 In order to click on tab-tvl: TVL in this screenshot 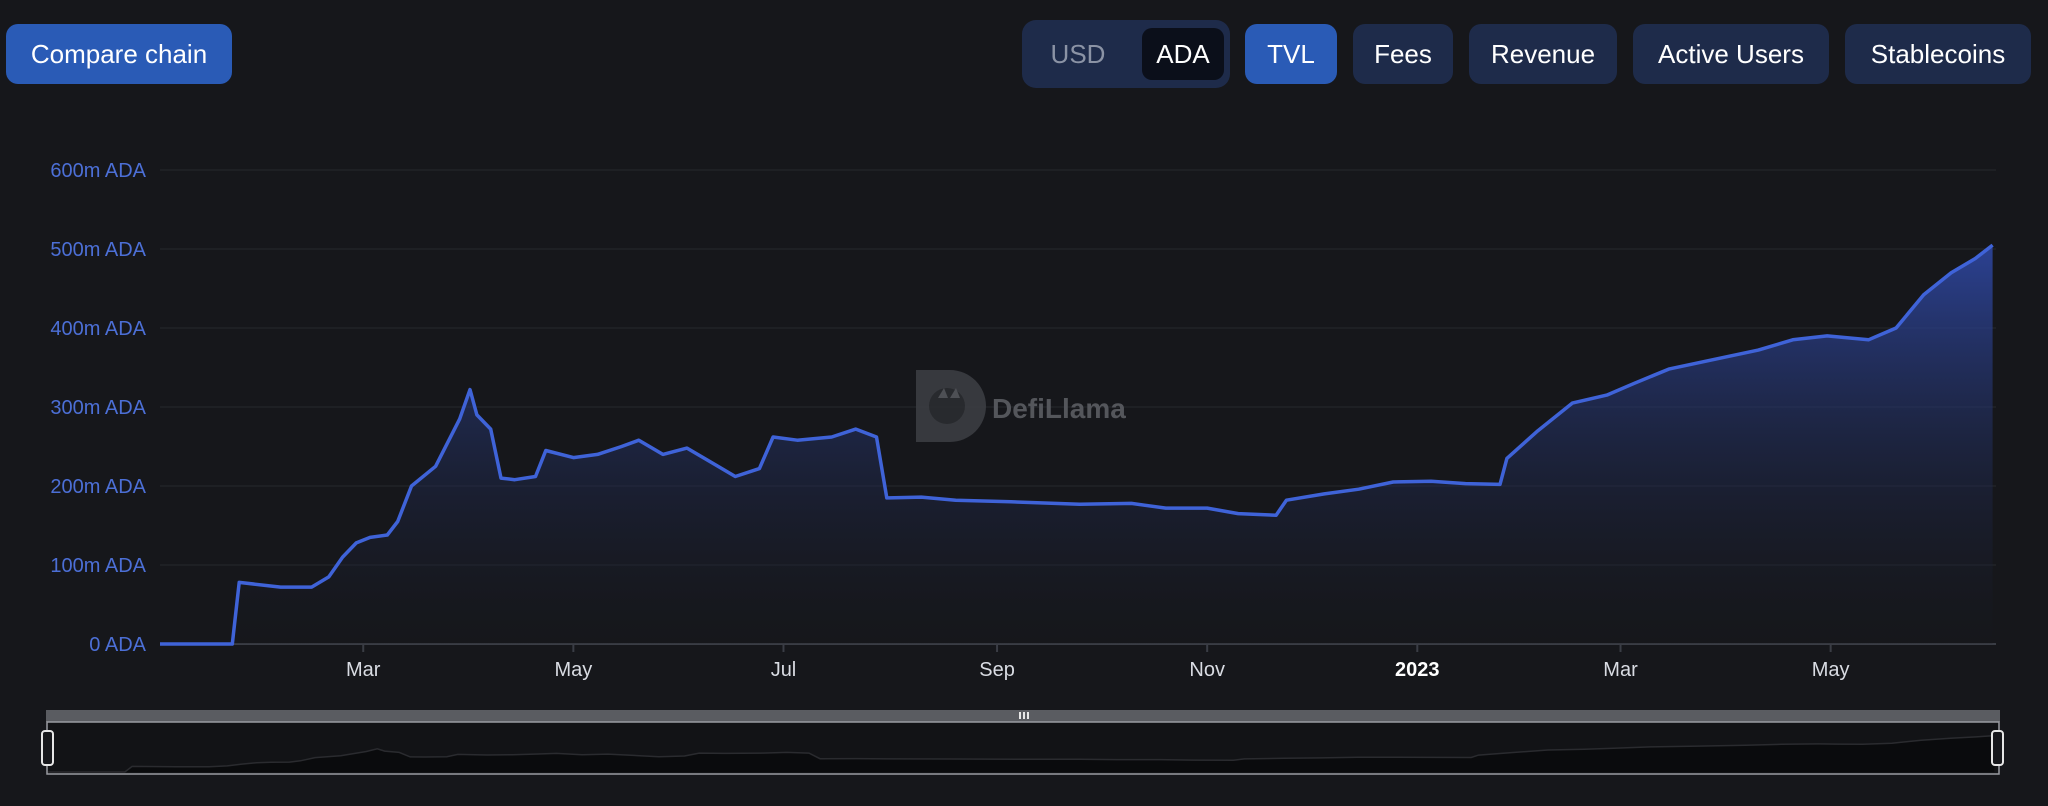, I will do `click(1291, 54)`.